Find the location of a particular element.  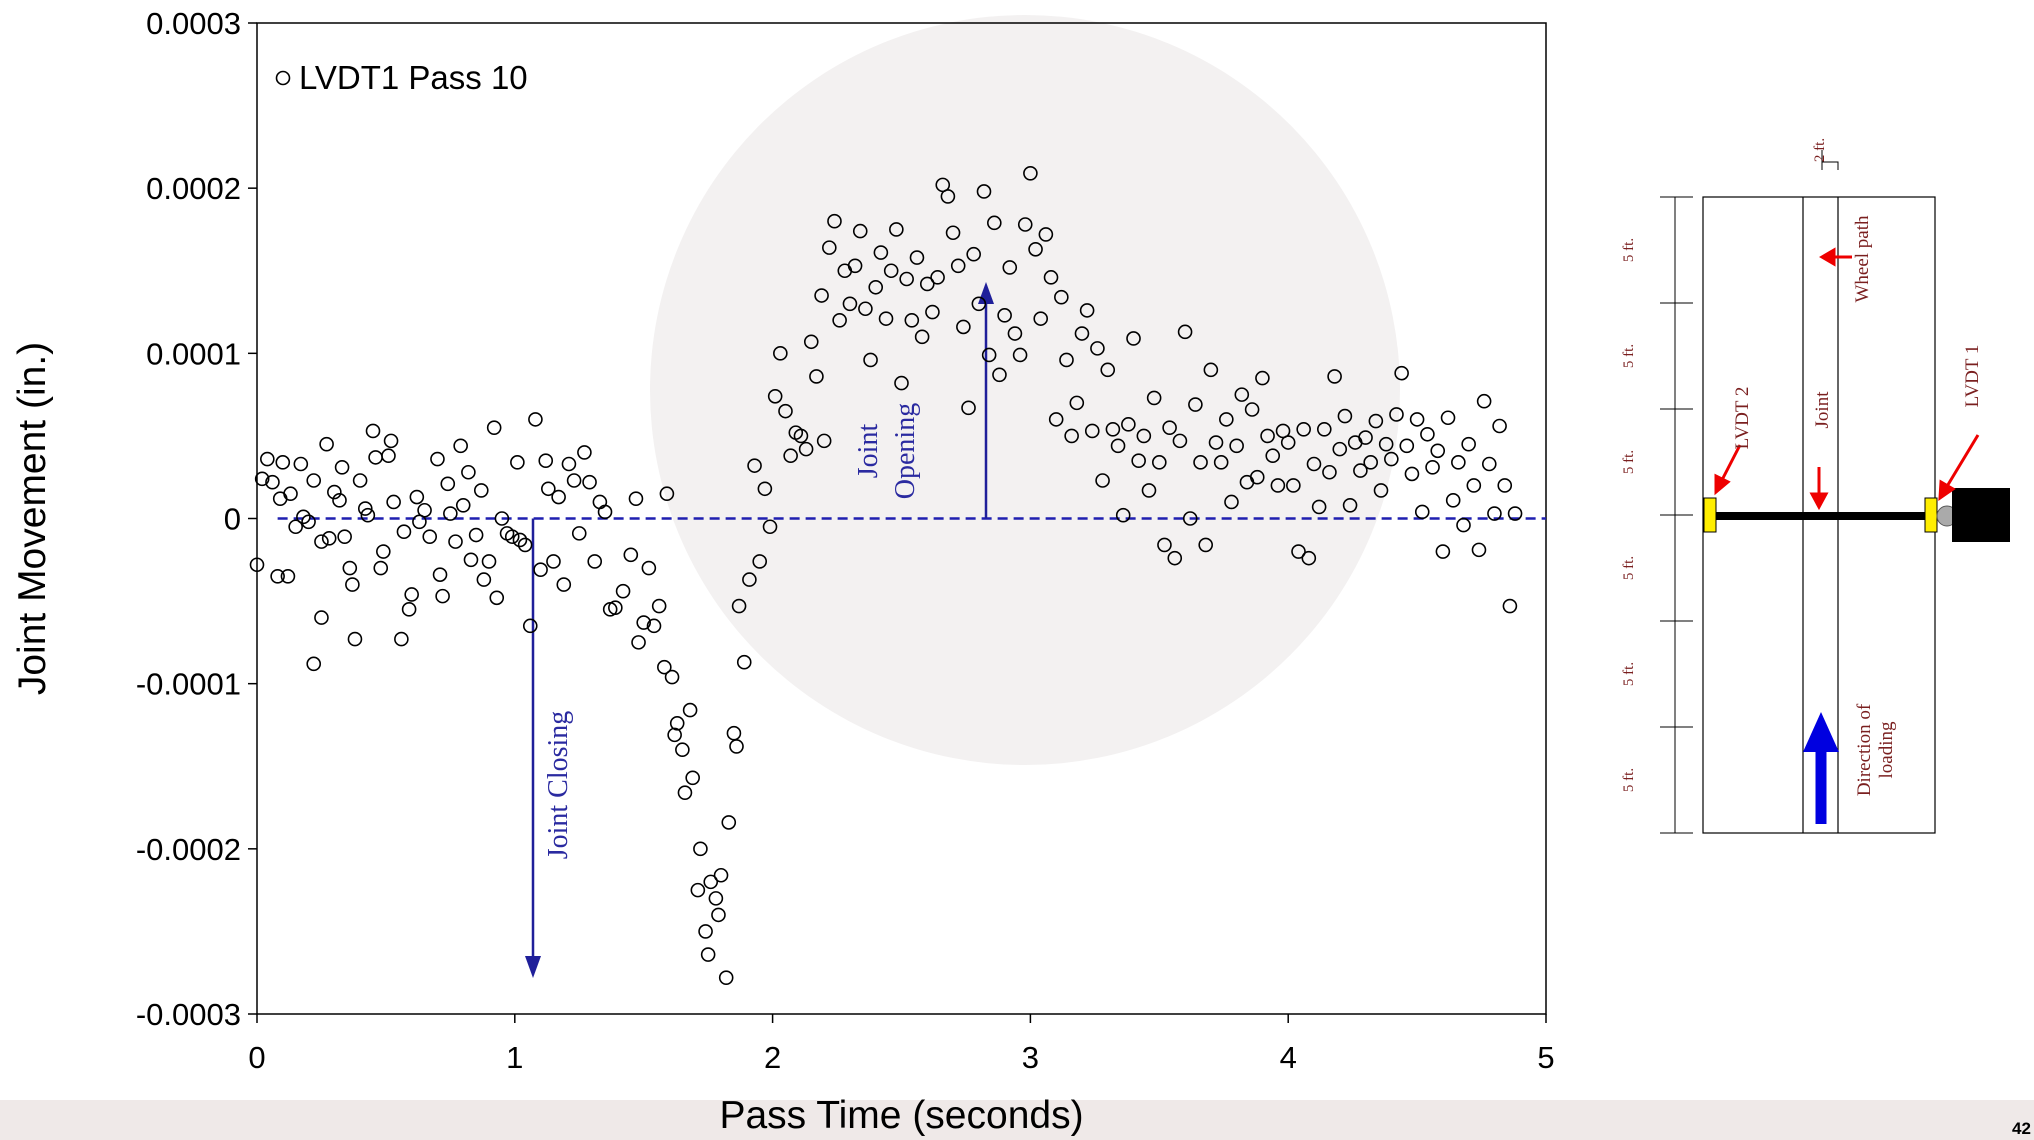

direction-label: Direction of is located at coordinates (1864, 749).